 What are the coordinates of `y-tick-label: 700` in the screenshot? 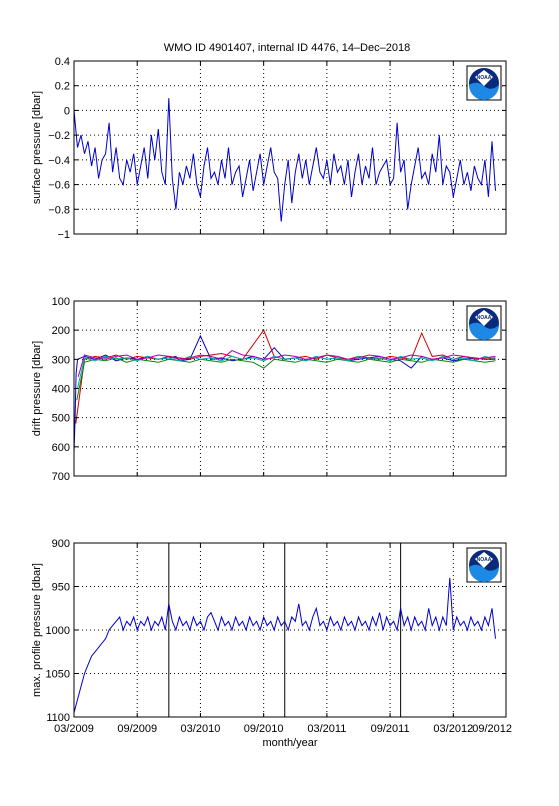 It's located at (61, 477).